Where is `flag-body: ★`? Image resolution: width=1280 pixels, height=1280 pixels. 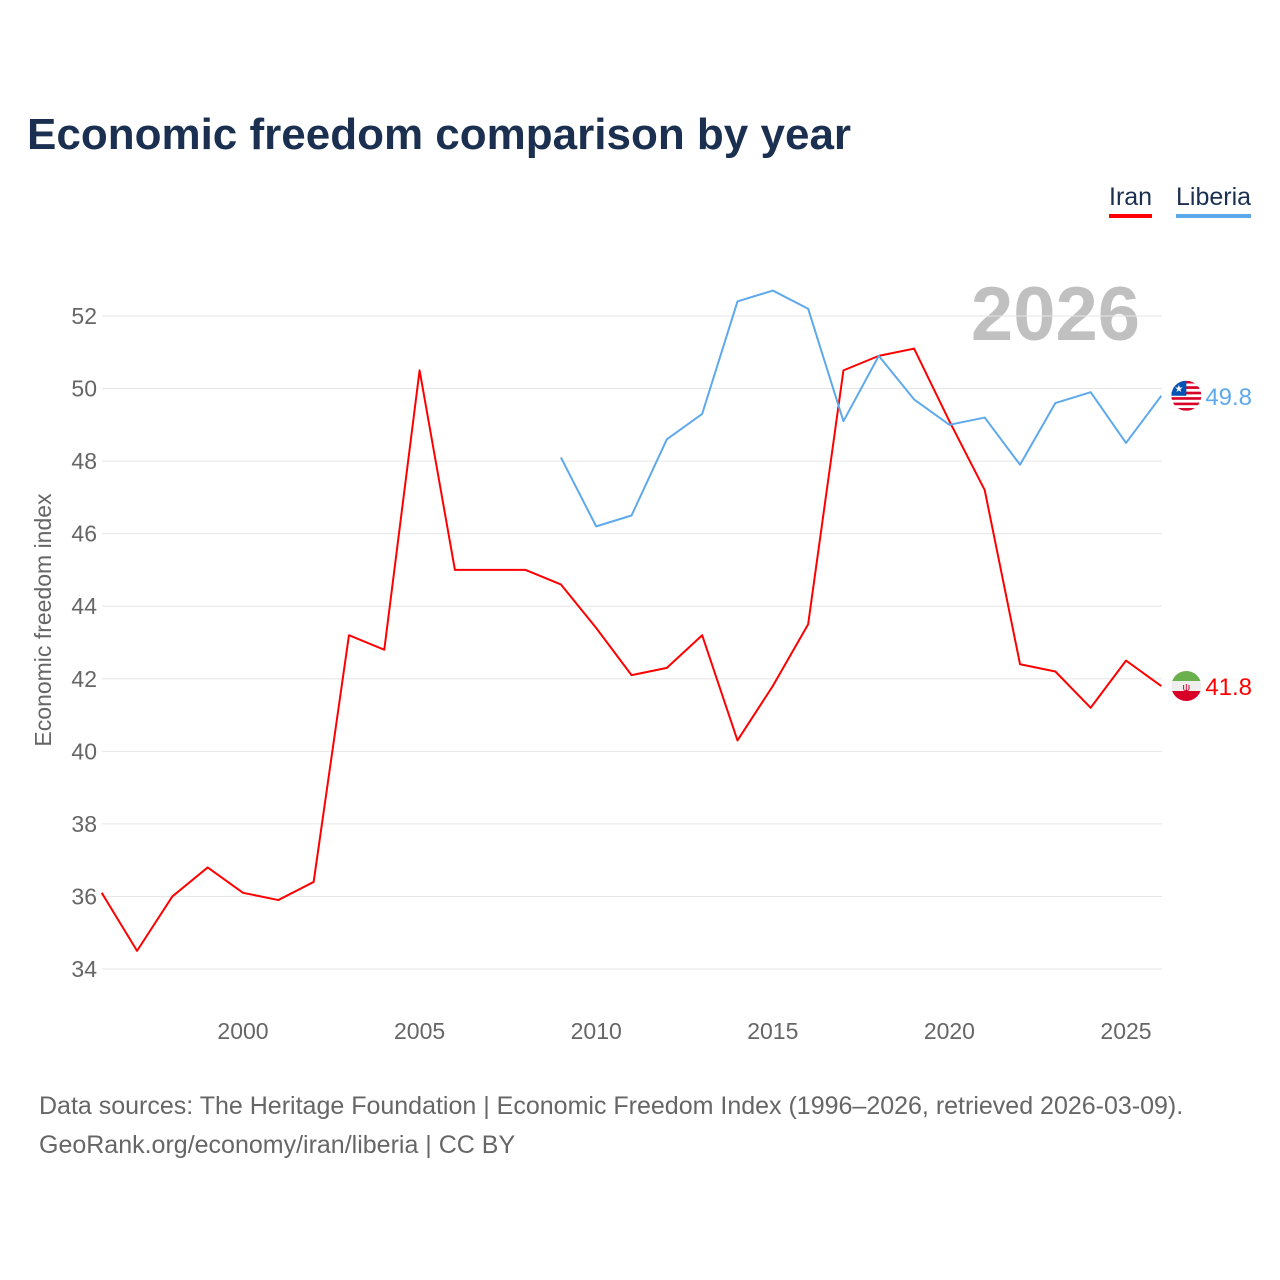 flag-body: ★ is located at coordinates (1186, 395).